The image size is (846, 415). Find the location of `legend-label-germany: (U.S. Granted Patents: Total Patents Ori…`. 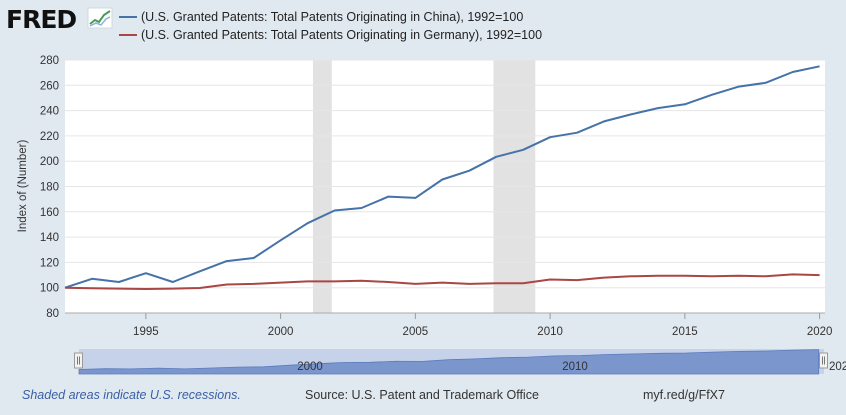

legend-label-germany: (U.S. Granted Patents: Total Patents Ori… is located at coordinates (341, 35).